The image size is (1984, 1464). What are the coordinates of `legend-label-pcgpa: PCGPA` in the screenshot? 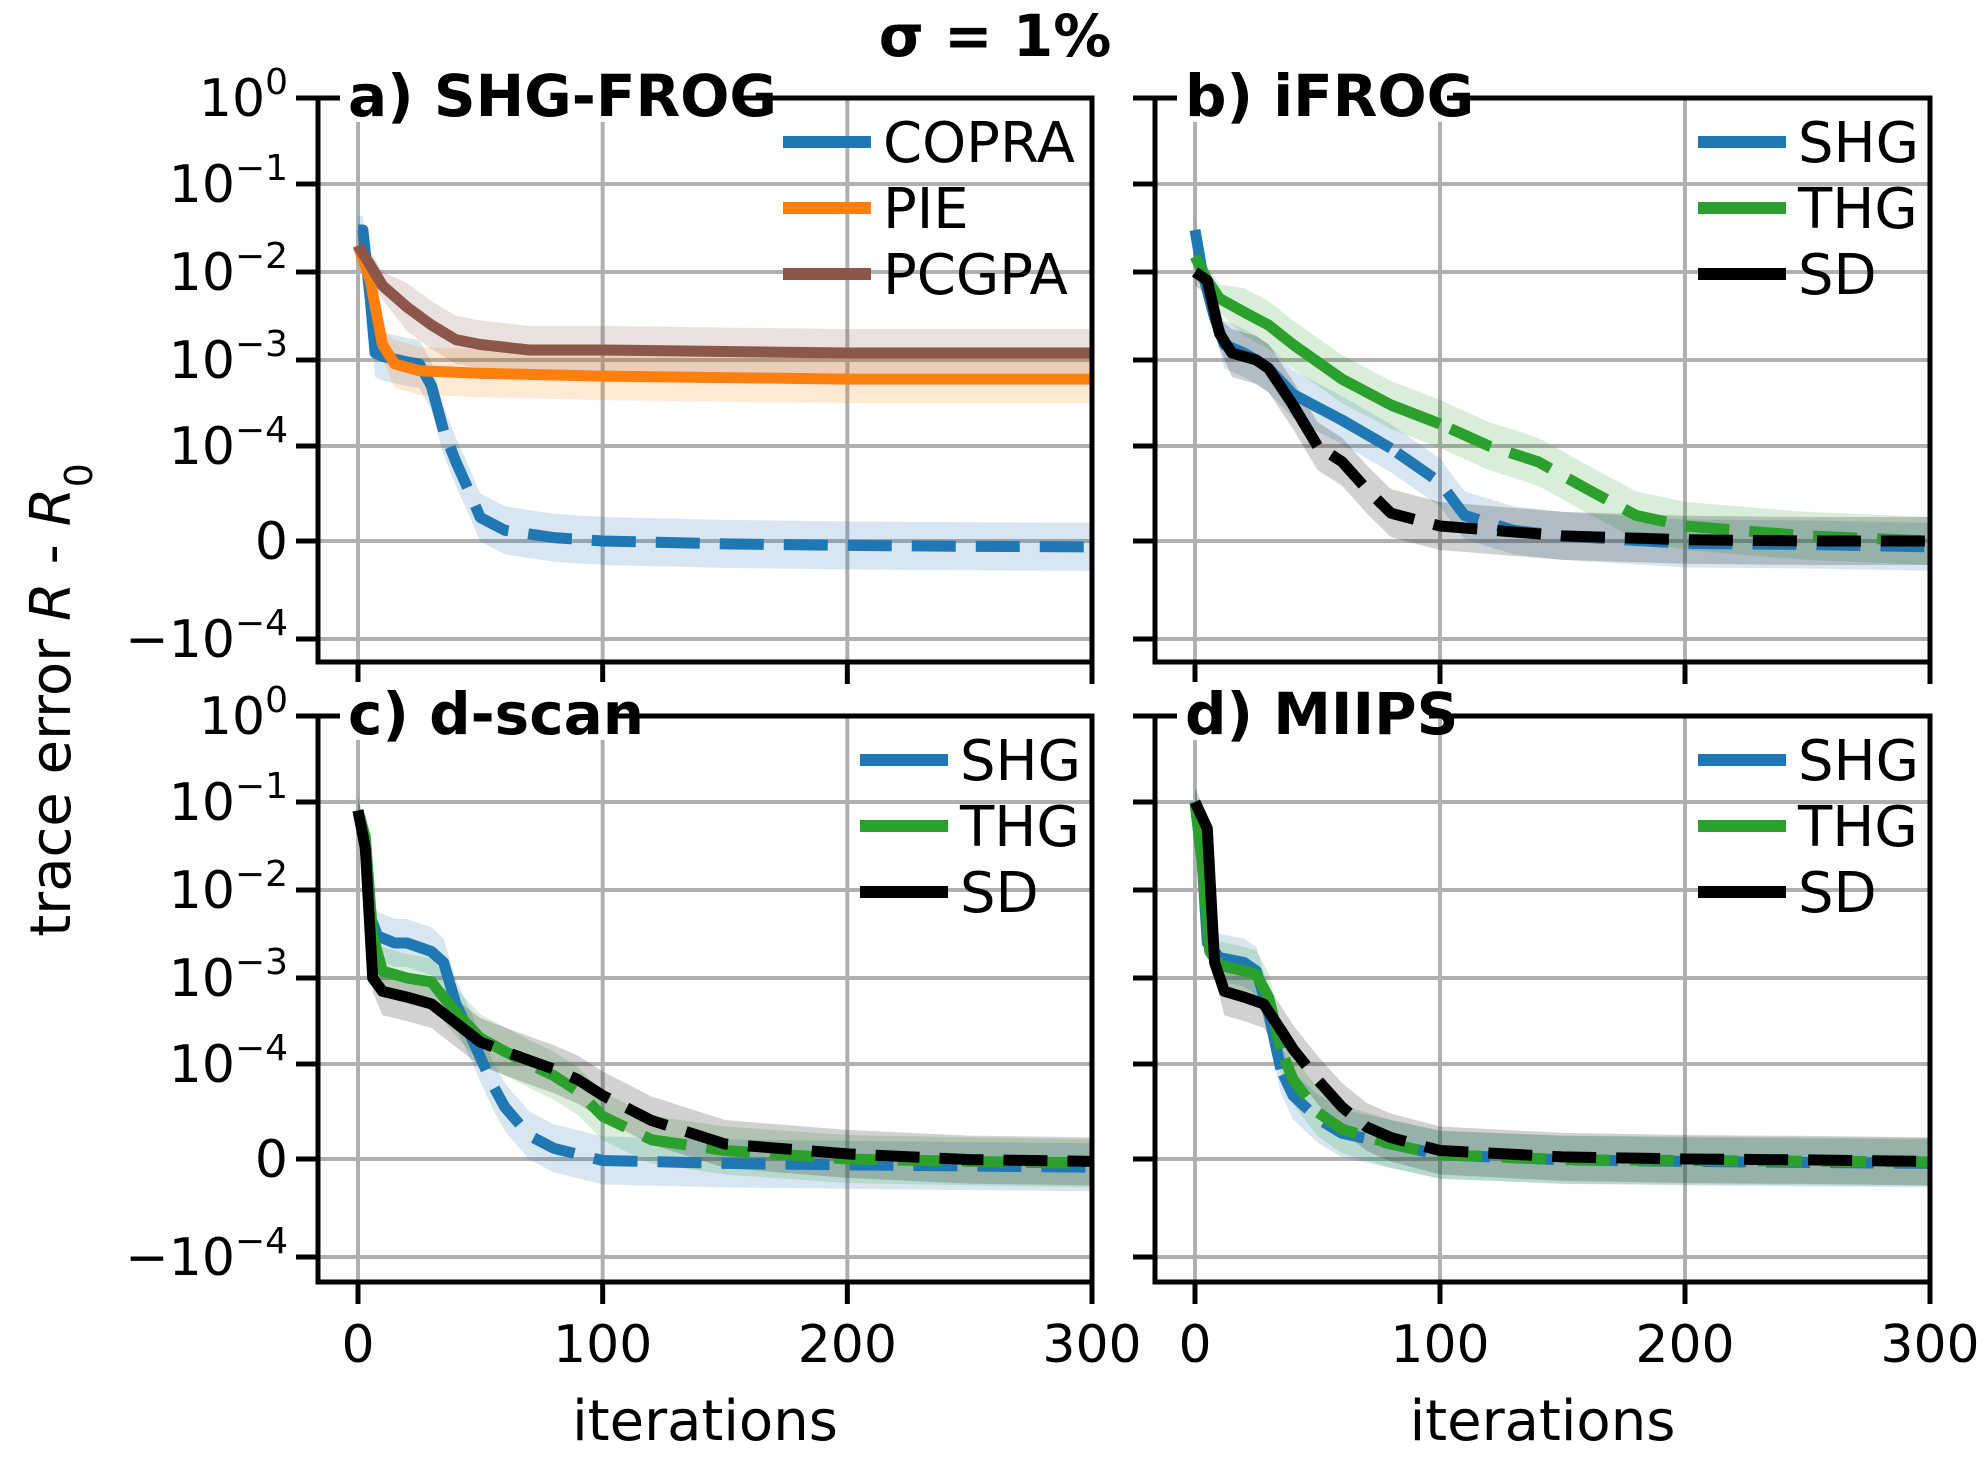 It's located at (975, 275).